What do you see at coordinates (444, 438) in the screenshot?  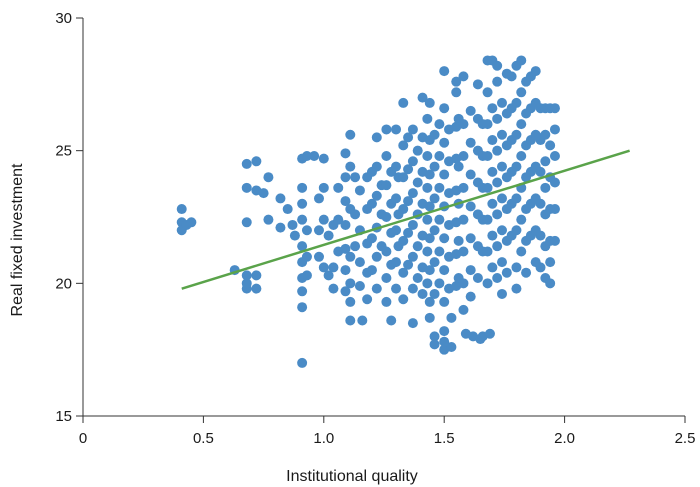 I see `x-tick-label: 1.5` at bounding box center [444, 438].